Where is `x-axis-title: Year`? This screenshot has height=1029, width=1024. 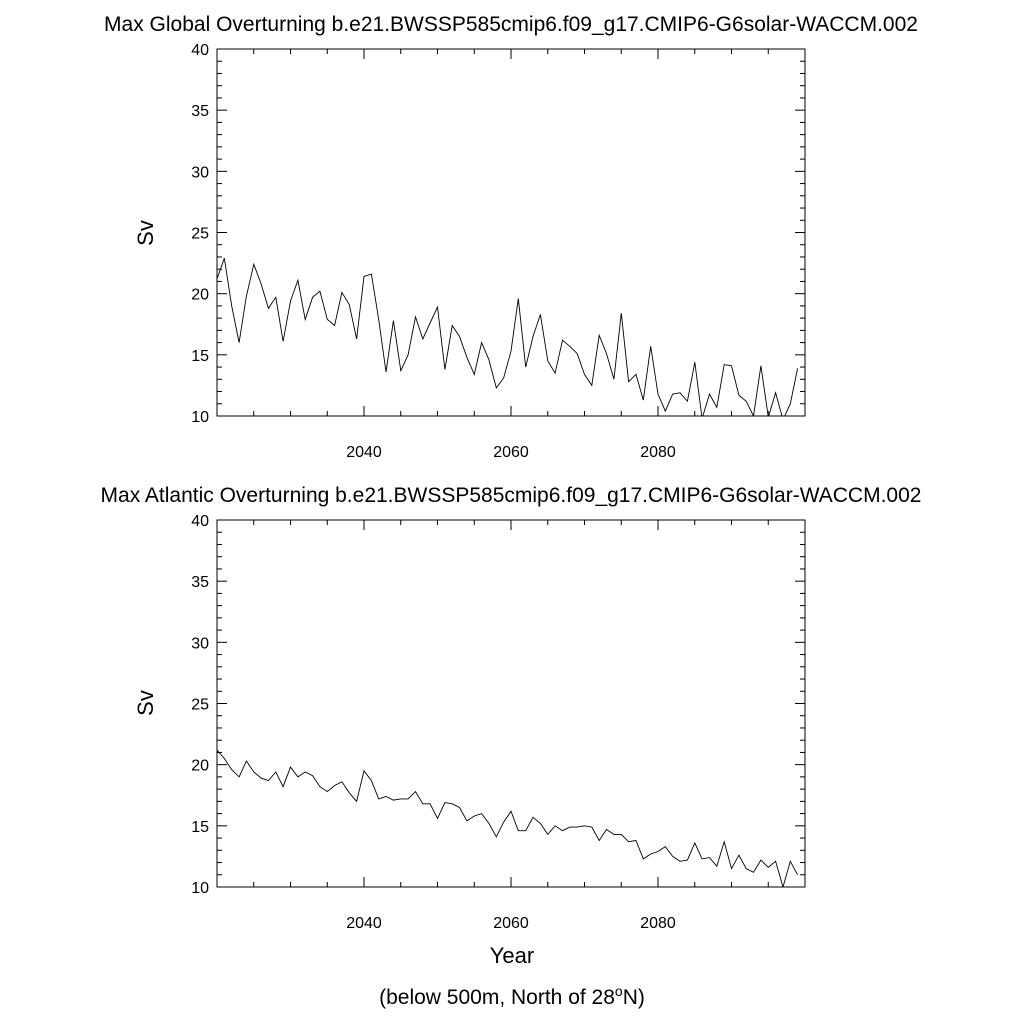 x-axis-title: Year is located at coordinates (512, 955).